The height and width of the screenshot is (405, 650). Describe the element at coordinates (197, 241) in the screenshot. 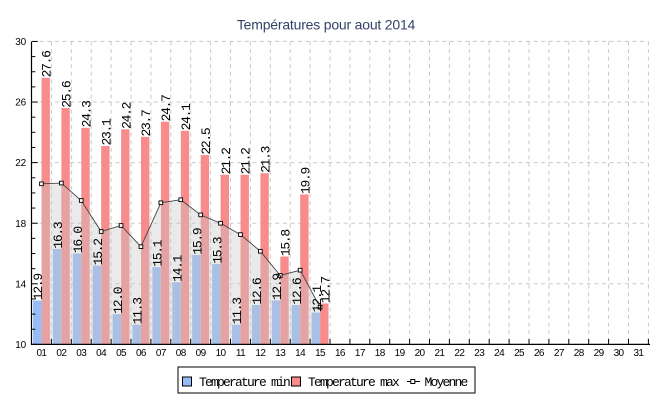

I see `svg-text: 15.9` at that location.